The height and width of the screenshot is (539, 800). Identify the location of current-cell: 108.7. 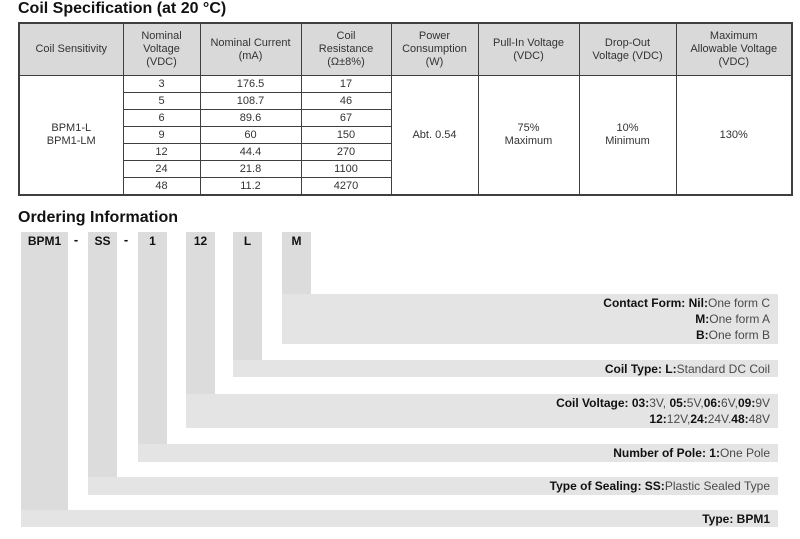
(250, 101).